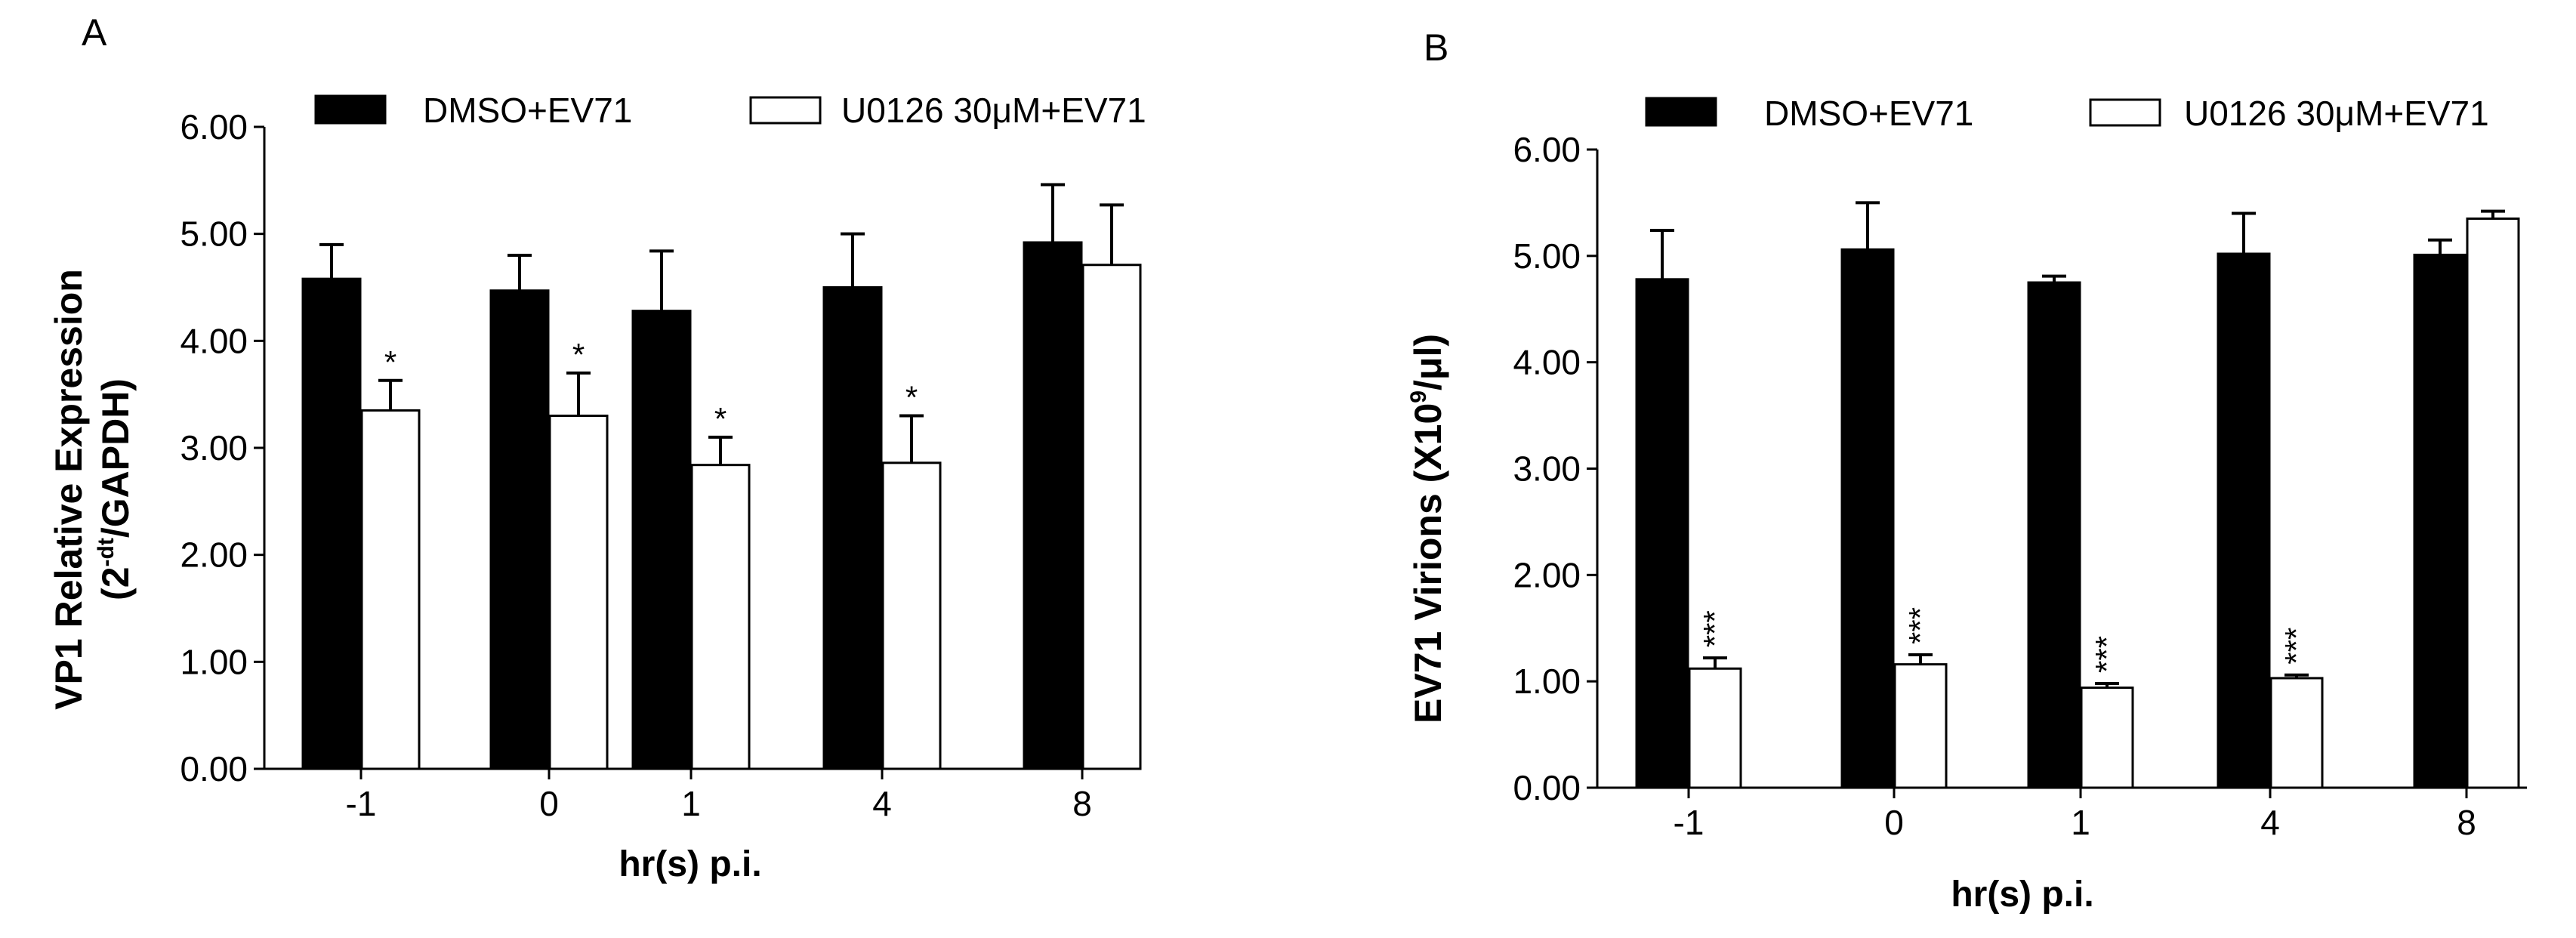 The width and height of the screenshot is (2576, 938). Describe the element at coordinates (69, 490) in the screenshot. I see `y-axis-title-line1: VP1 Relative Expression` at that location.